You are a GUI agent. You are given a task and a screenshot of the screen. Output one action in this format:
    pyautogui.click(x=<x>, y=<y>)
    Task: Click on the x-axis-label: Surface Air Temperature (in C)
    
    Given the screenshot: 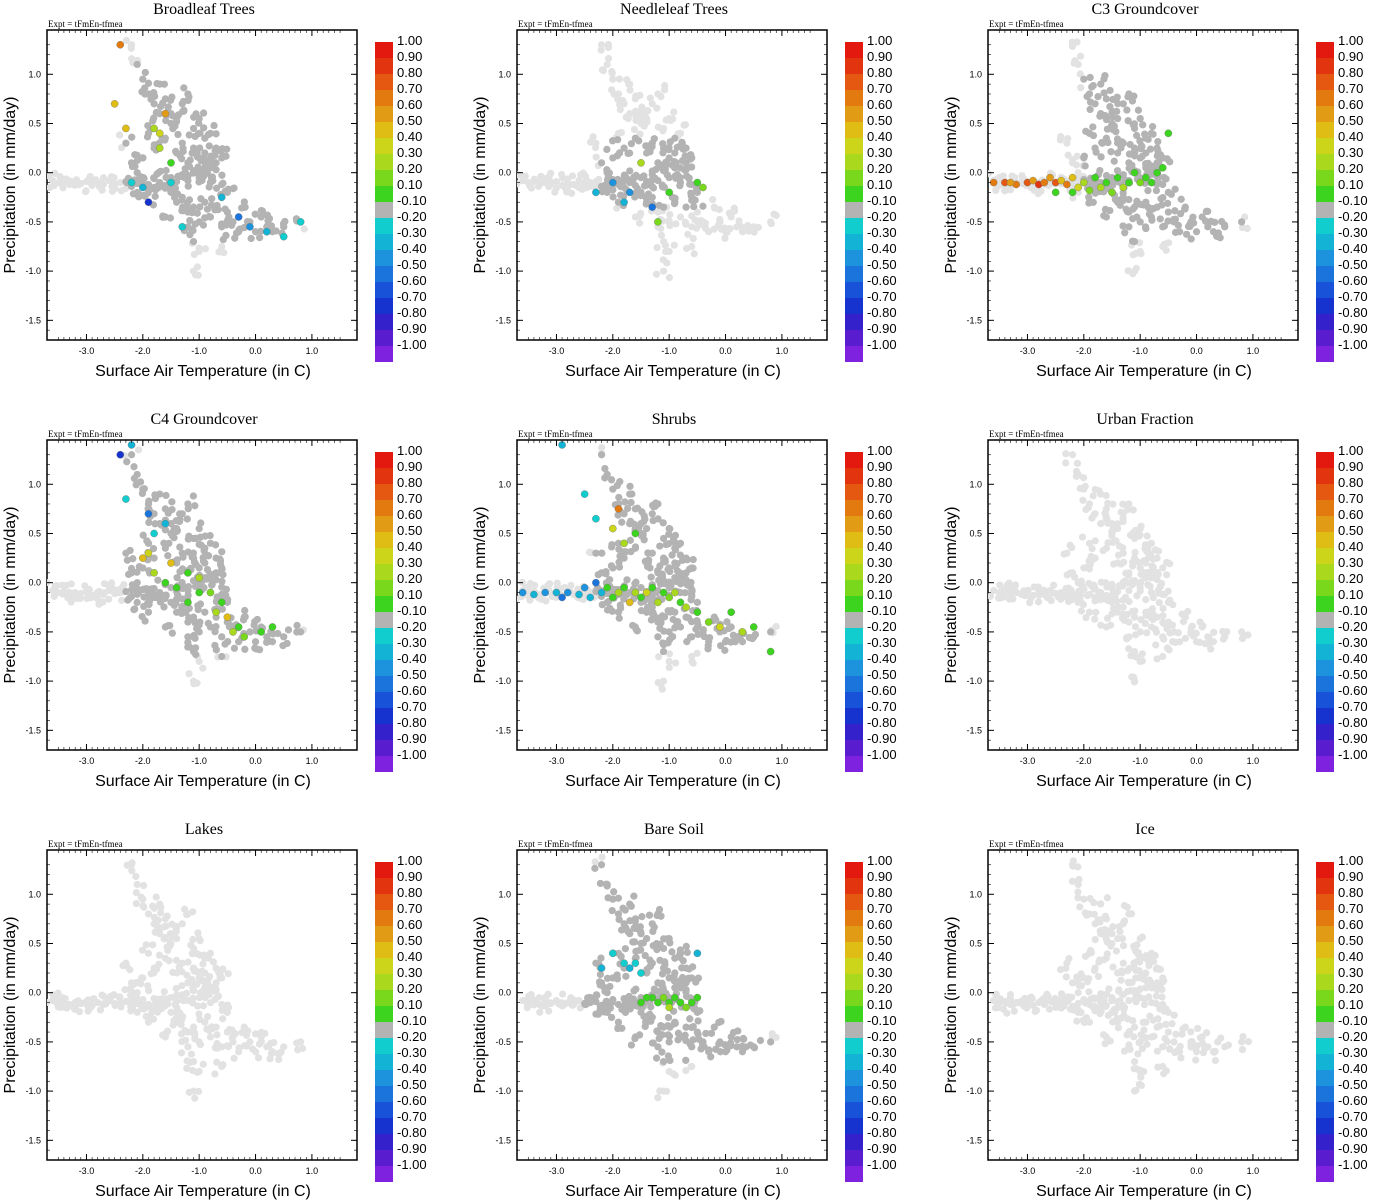 What is the action you would take?
    pyautogui.click(x=673, y=781)
    